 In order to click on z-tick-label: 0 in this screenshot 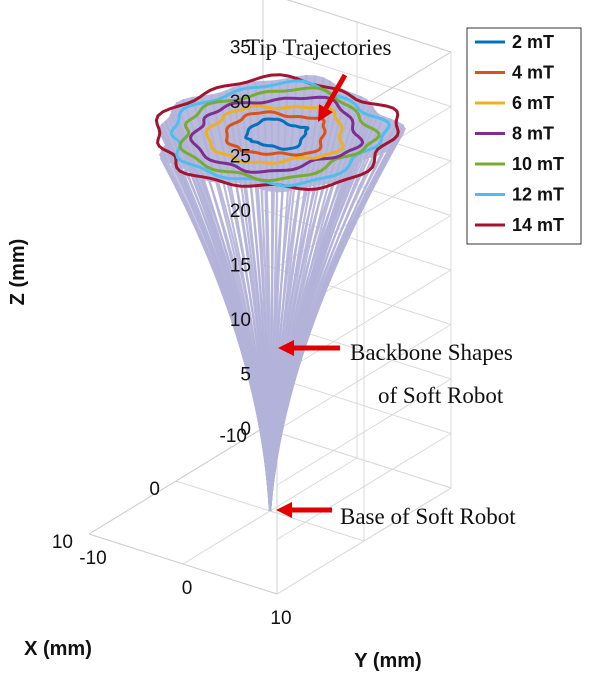, I will do `click(245, 429)`.